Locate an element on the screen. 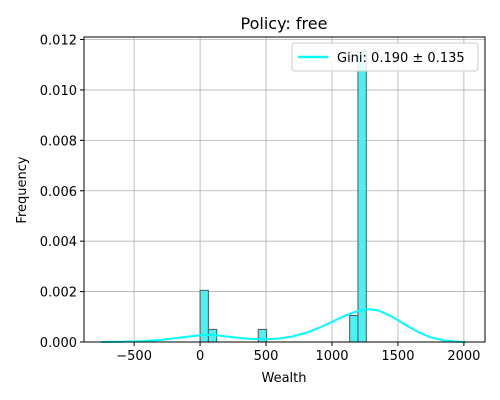 The image size is (500, 400). chart-title: Policy: free is located at coordinates (284, 23).